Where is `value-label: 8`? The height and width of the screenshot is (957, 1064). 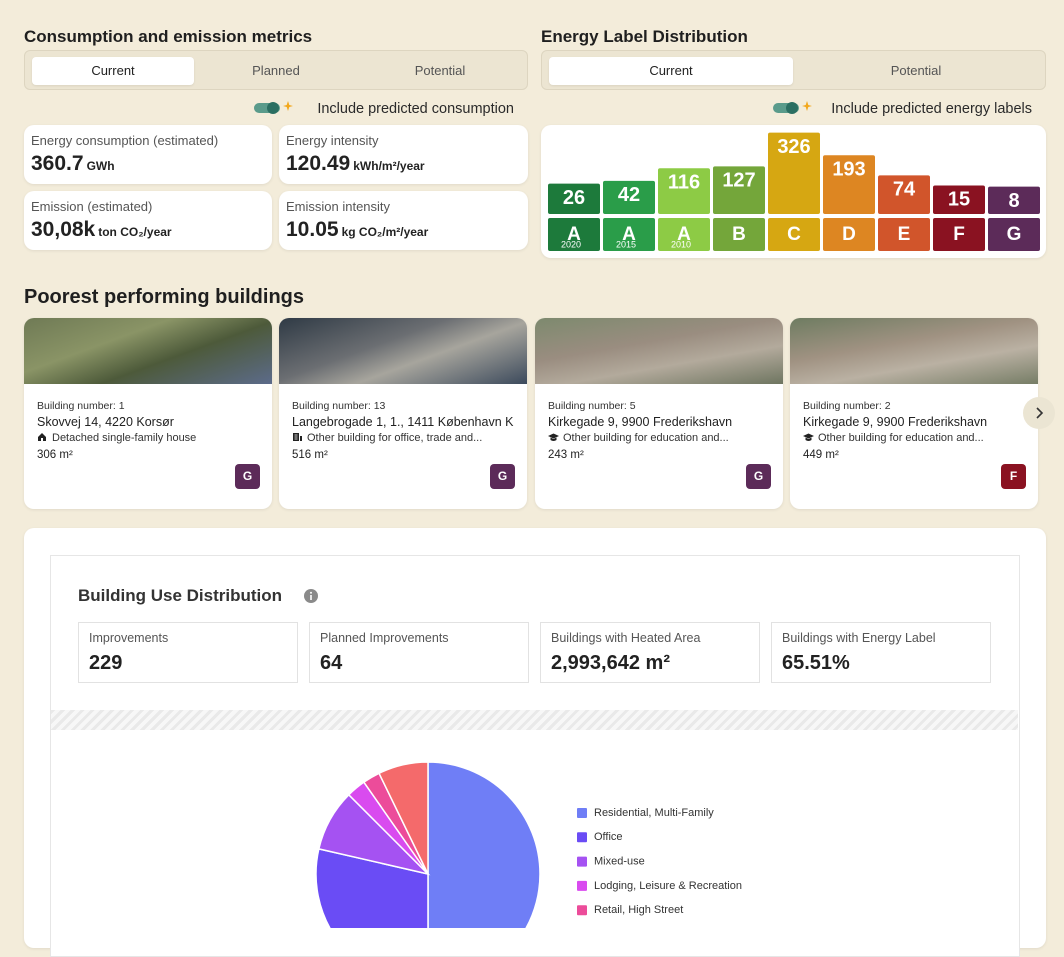 value-label: 8 is located at coordinates (1013, 201).